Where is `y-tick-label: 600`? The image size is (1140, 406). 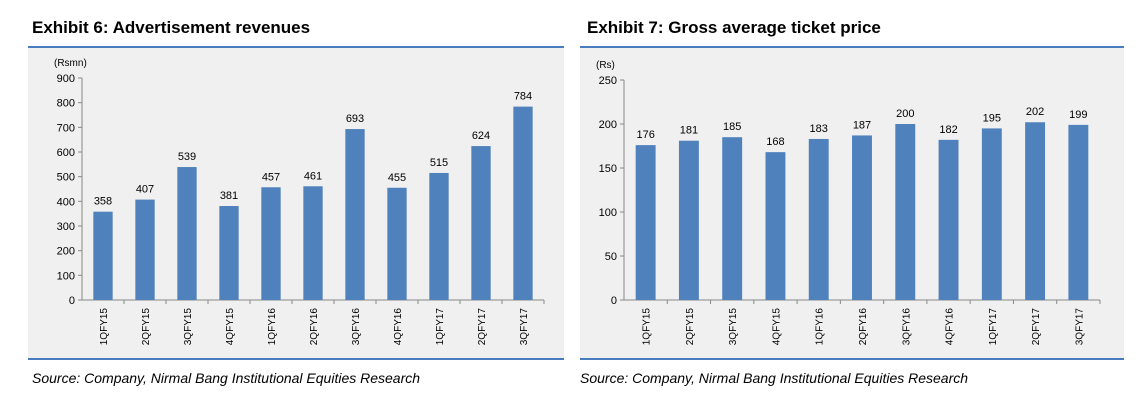 y-tick-label: 600 is located at coordinates (66, 153).